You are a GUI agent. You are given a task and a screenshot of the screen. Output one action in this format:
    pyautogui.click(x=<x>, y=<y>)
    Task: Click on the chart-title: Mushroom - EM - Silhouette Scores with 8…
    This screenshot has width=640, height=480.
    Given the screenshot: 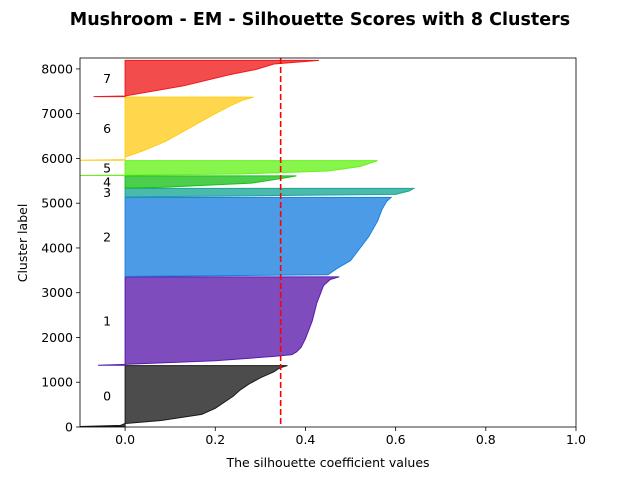 What is the action you would take?
    pyautogui.click(x=320, y=20)
    